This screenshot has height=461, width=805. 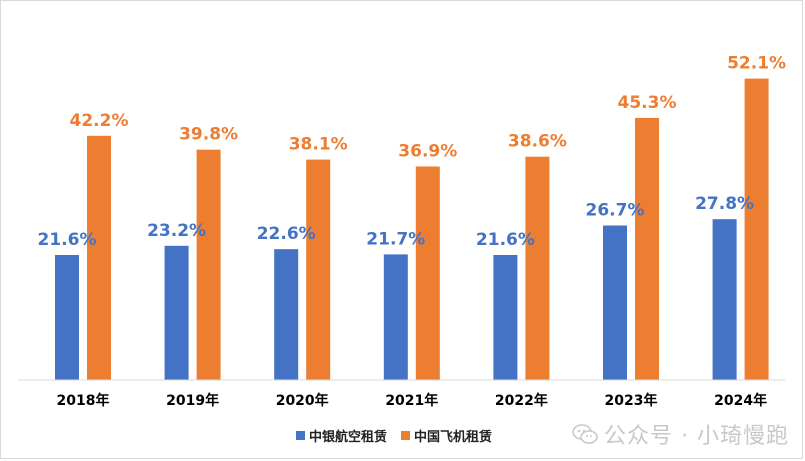 What do you see at coordinates (318, 145) in the screenshot?
I see `data-label-series-2-3: 38.1%` at bounding box center [318, 145].